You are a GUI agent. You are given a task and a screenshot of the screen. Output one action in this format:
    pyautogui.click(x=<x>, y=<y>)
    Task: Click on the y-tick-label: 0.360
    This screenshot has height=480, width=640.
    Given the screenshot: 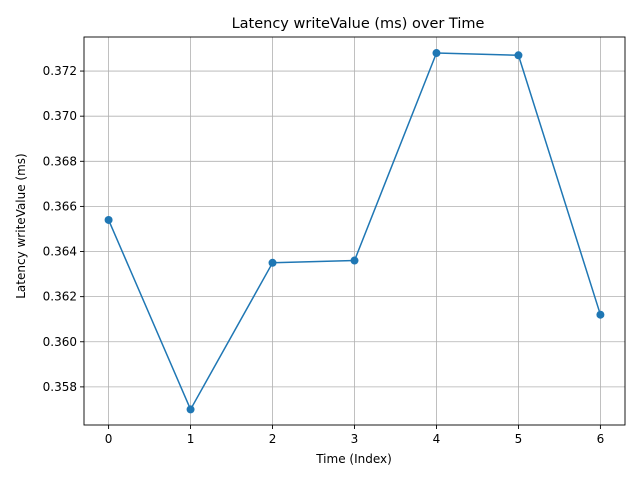 What is the action you would take?
    pyautogui.click(x=60, y=342)
    